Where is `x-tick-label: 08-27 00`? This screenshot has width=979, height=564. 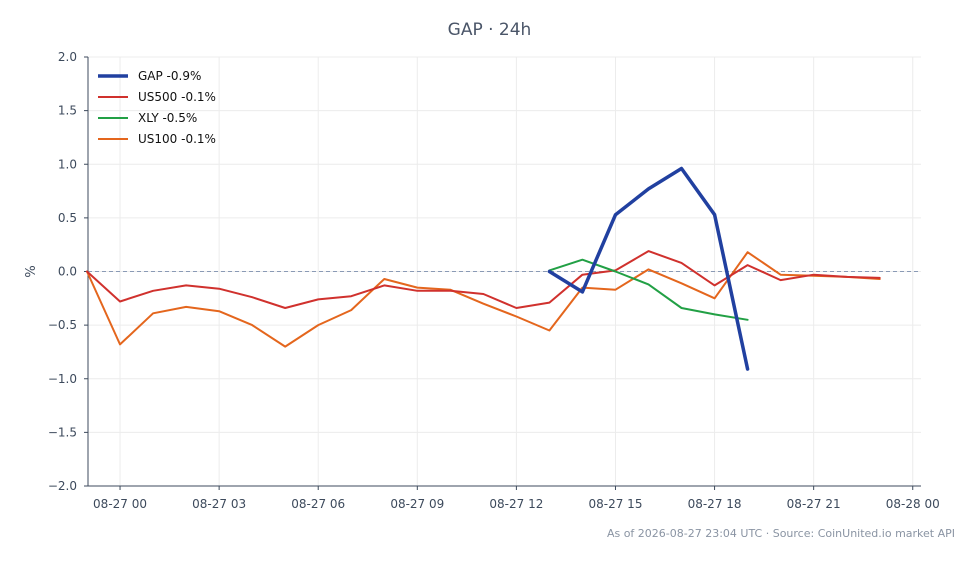 x-tick-label: 08-27 00 is located at coordinates (120, 504).